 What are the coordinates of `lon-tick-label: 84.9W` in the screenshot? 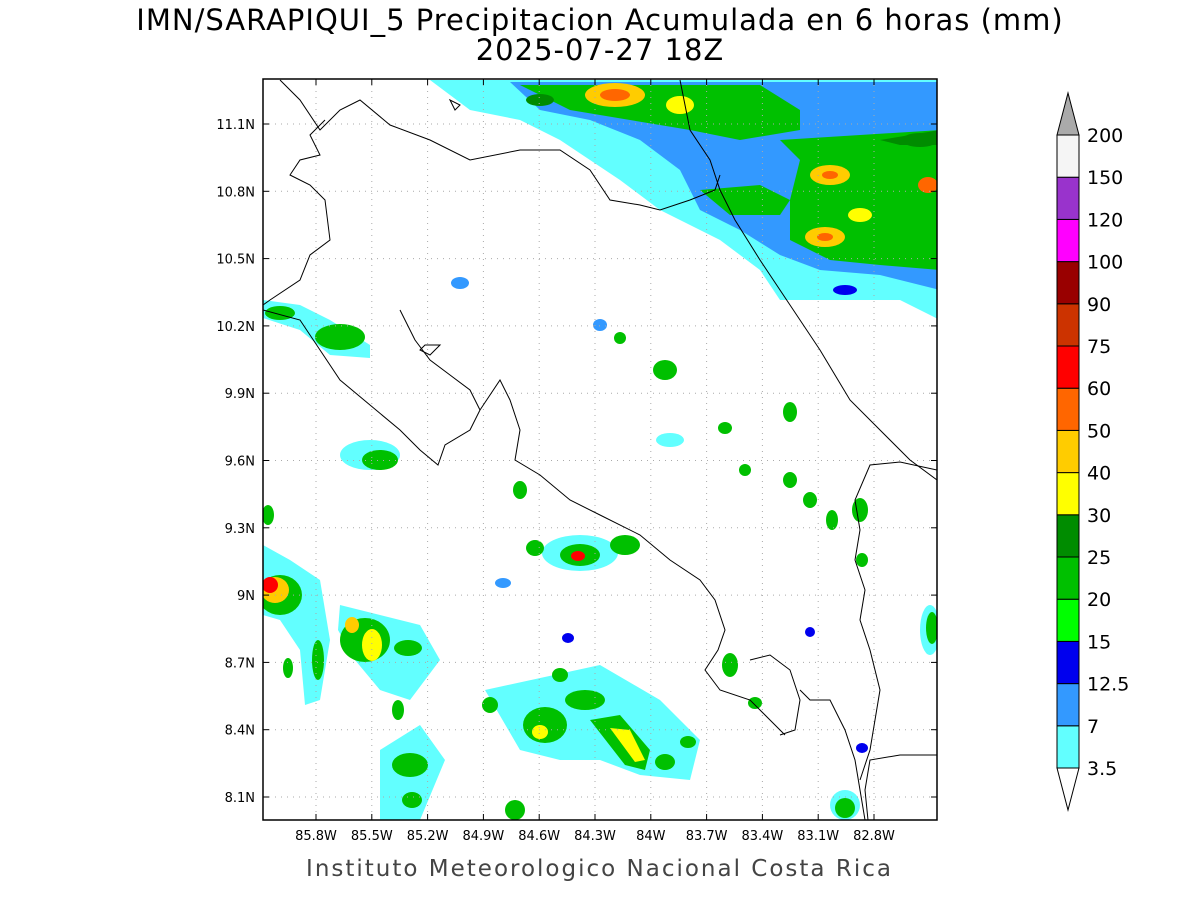 It's located at (483, 836).